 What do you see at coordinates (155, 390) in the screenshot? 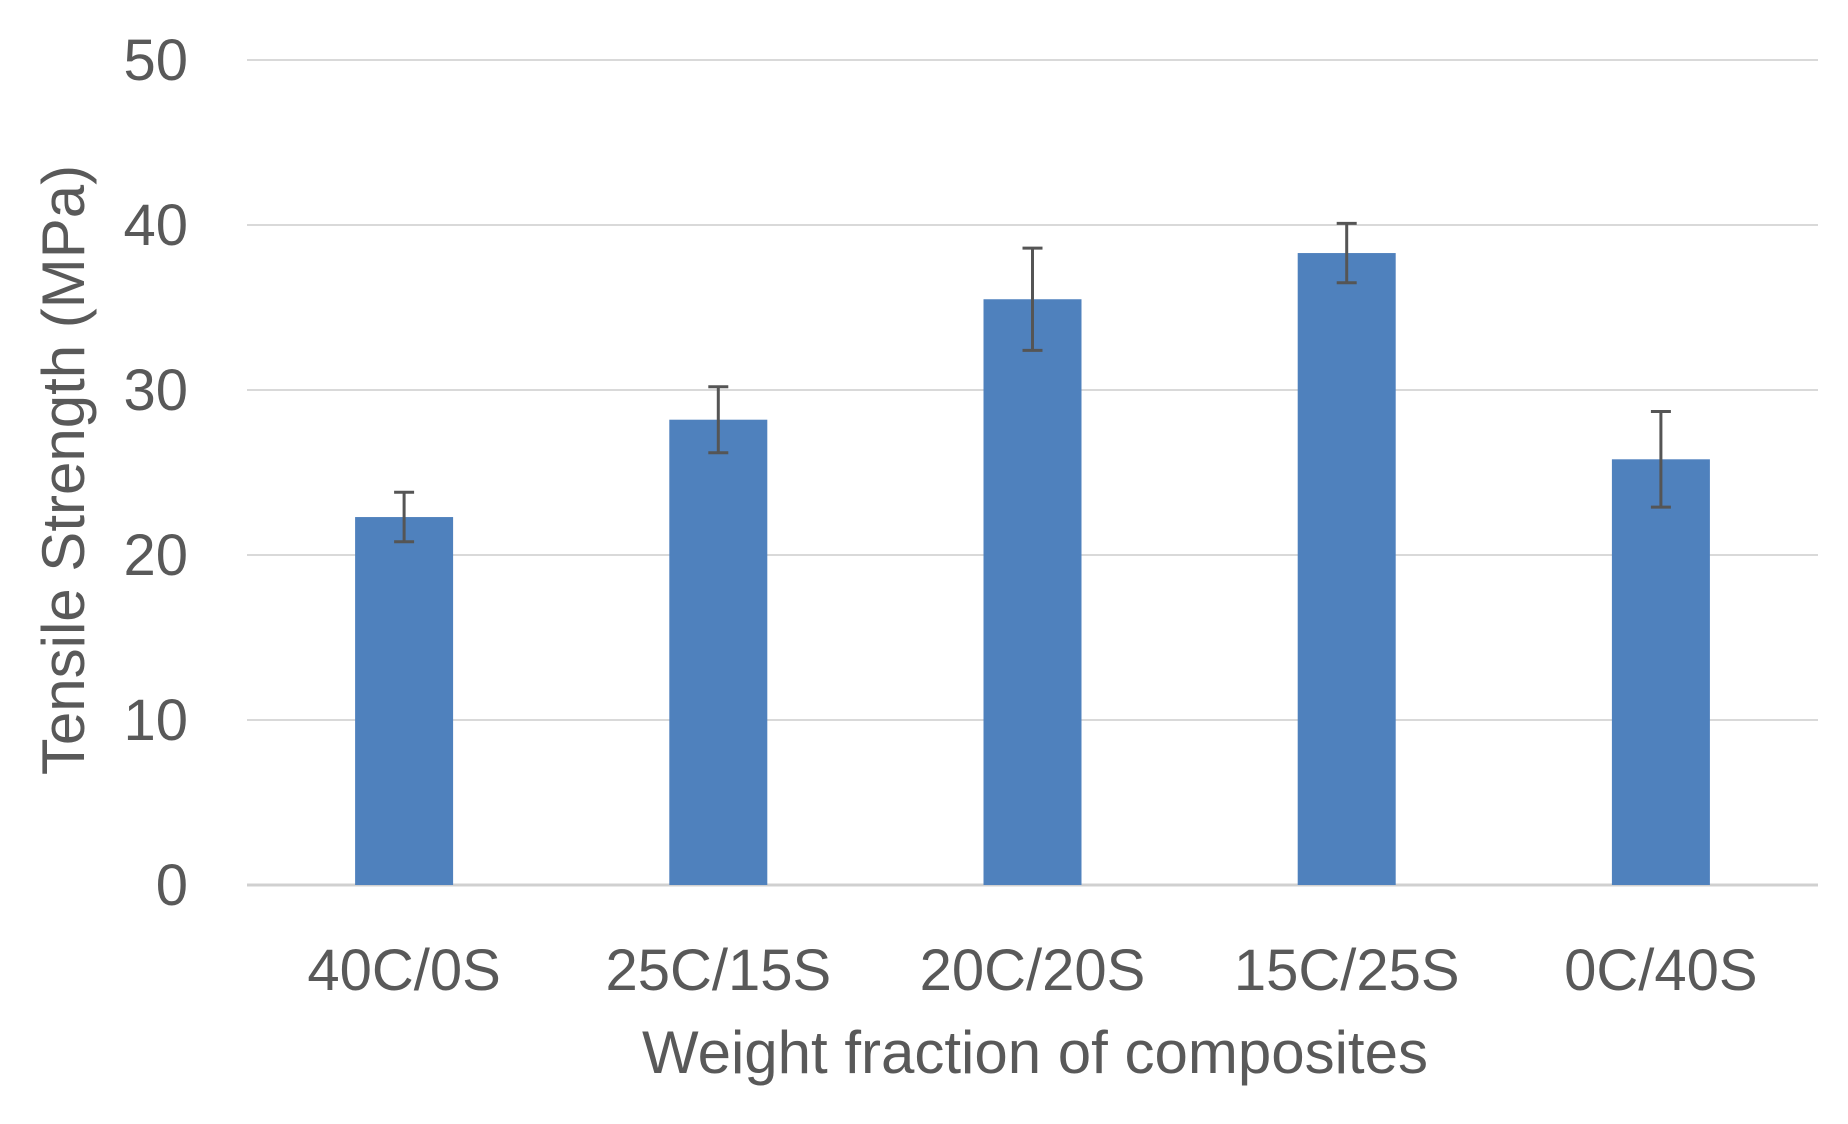
I see `y-tick-label: 30` at bounding box center [155, 390].